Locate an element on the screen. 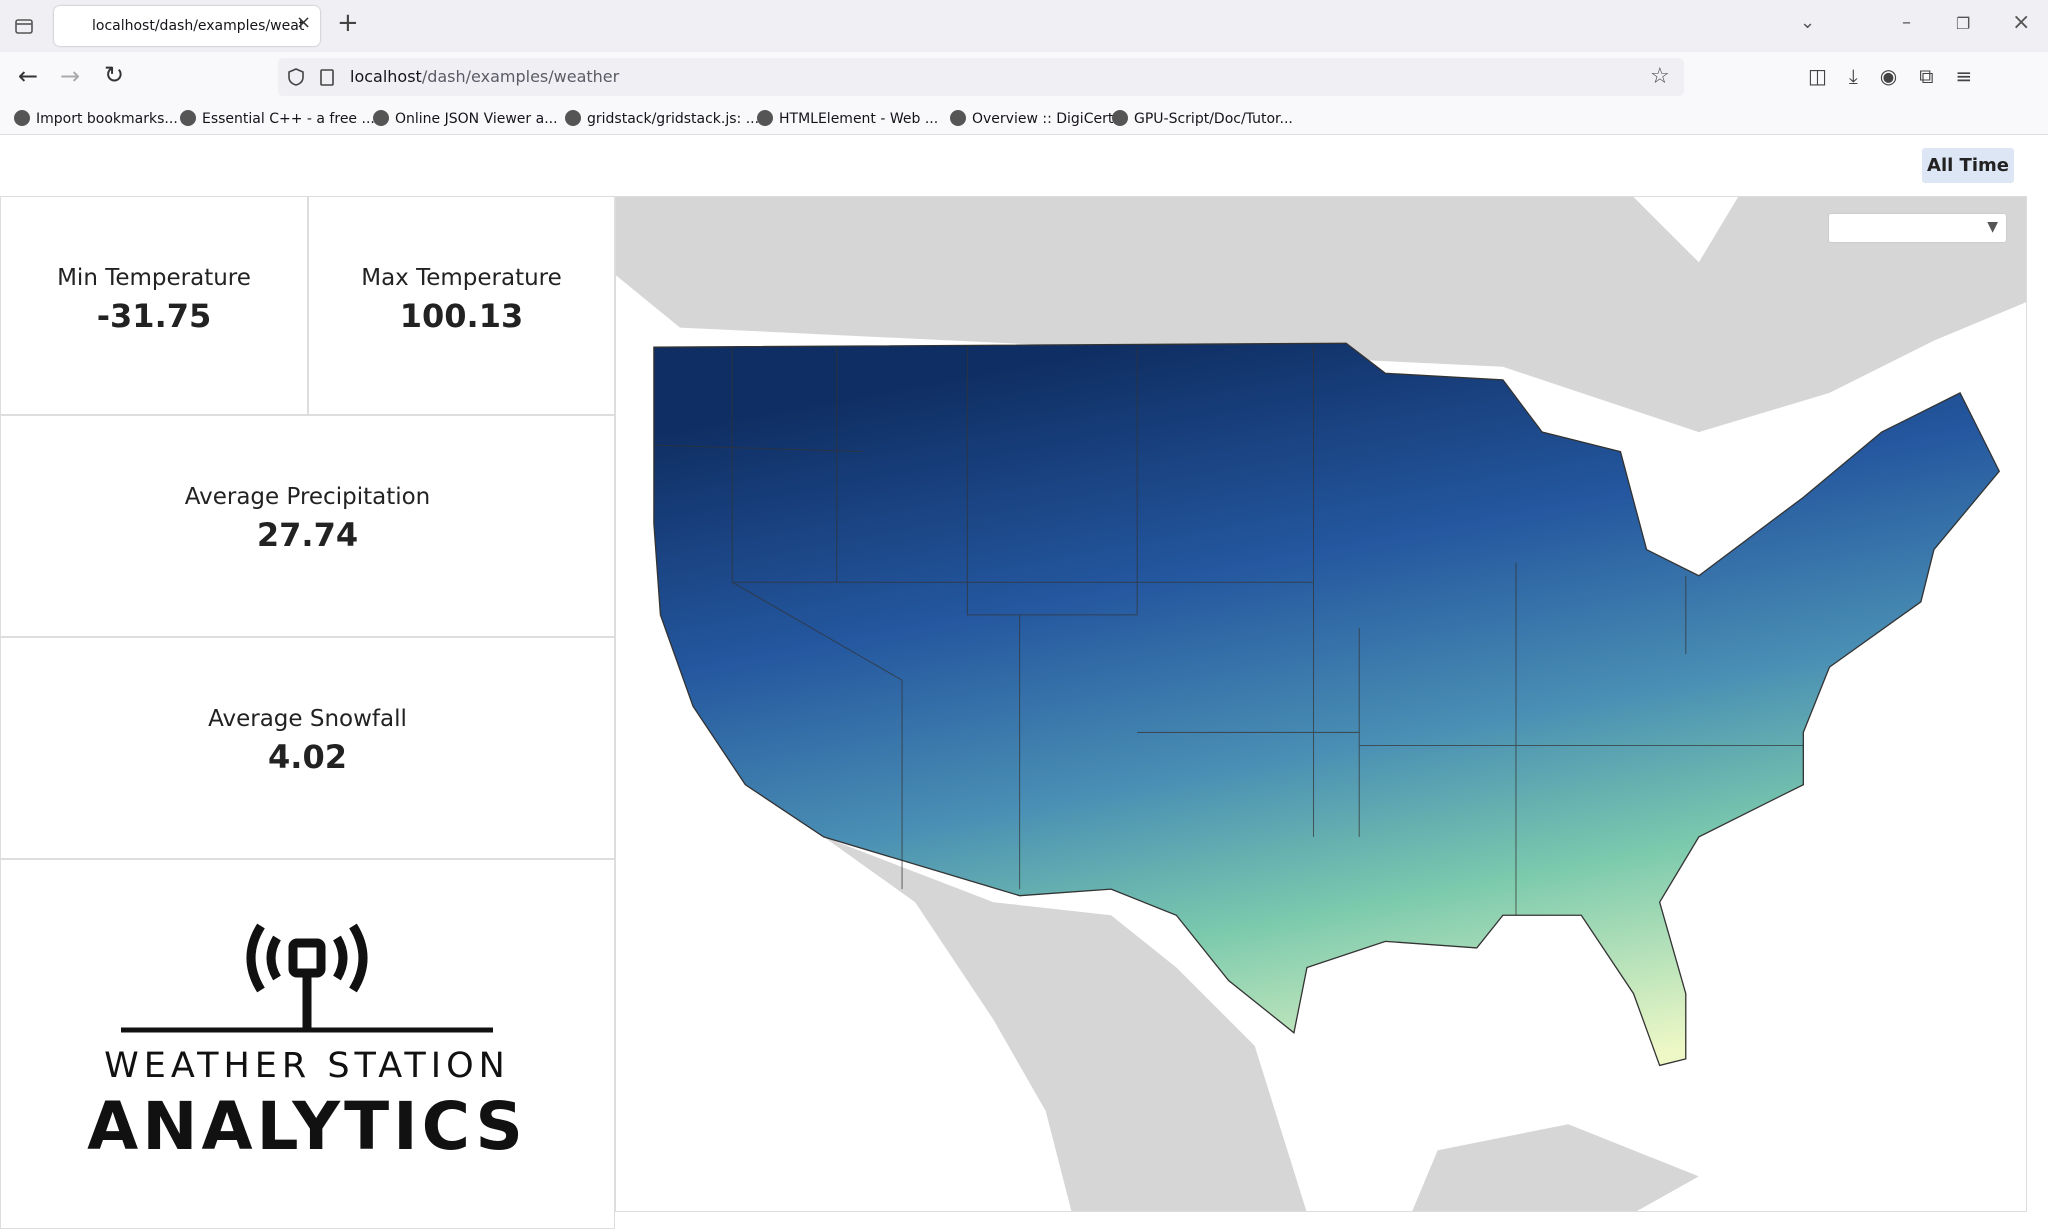 Image resolution: width=2048 pixels, height=1232 pixels. logo-card: WEATHER STATION ANALYTICS is located at coordinates (307, 1044).